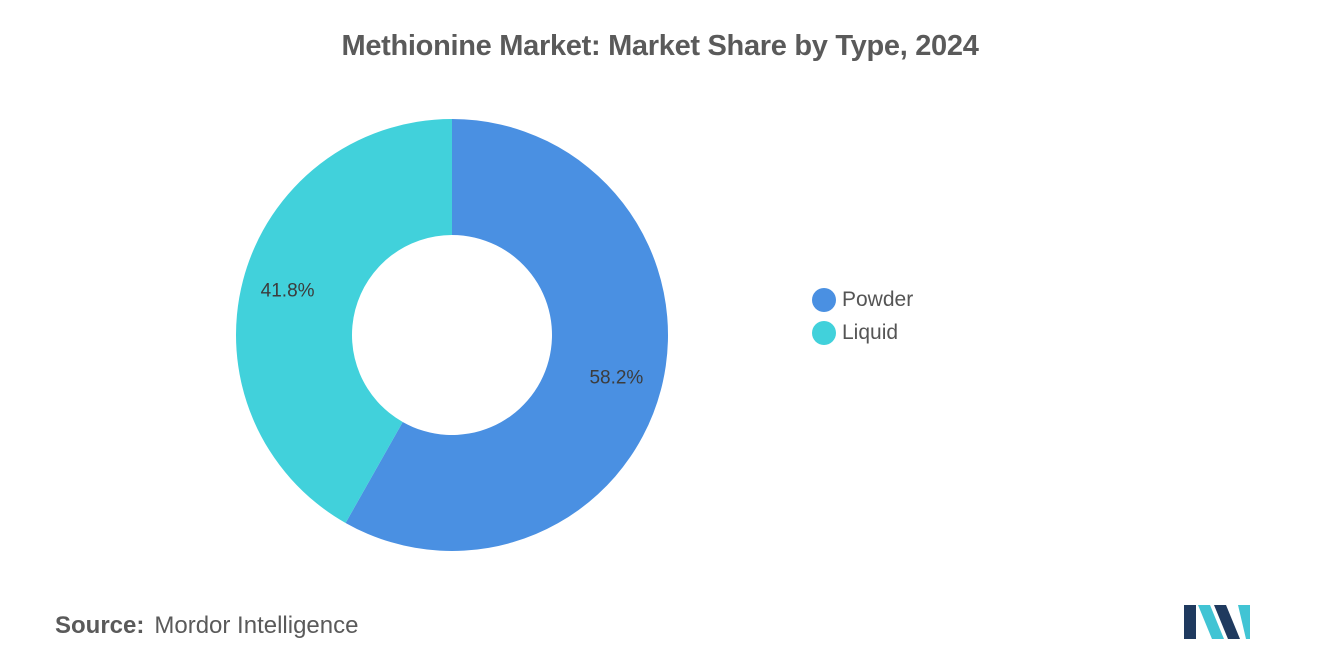 The image size is (1320, 665). I want to click on slice-labels: 58.2% 41.8%, so click(452, 335).